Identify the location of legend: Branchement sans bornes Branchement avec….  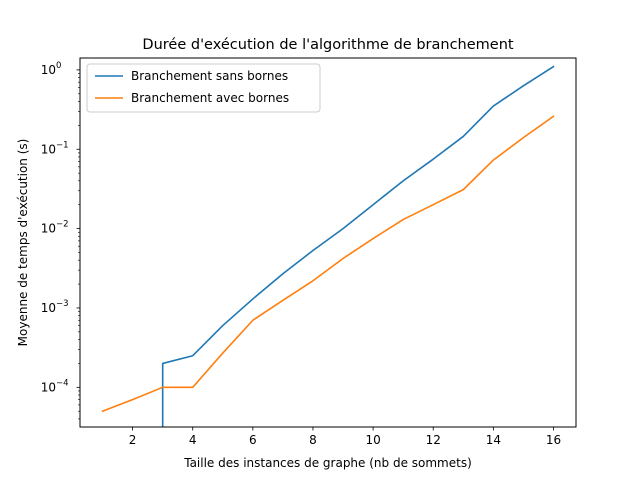
(203, 88).